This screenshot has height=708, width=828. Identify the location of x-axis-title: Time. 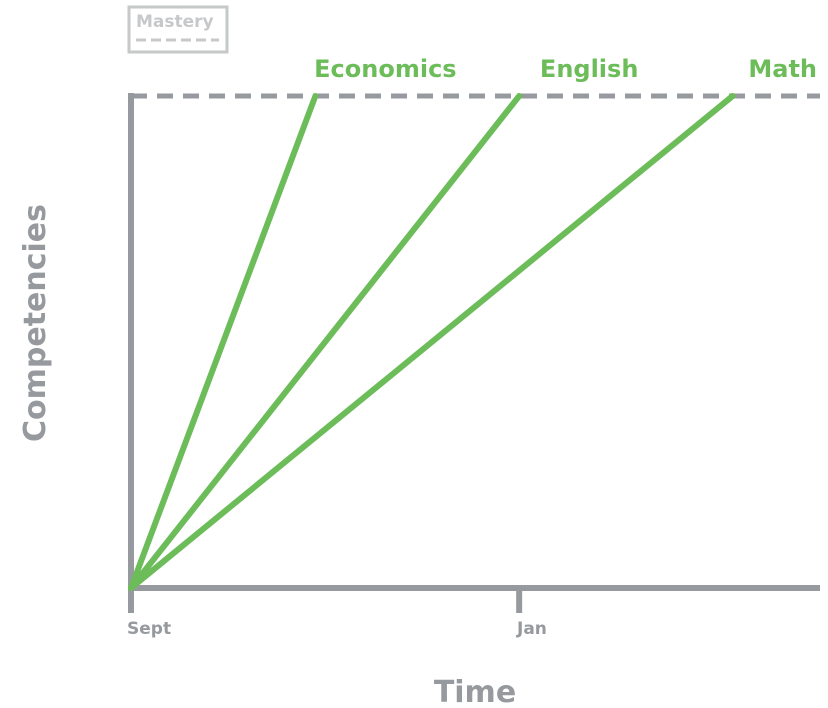
(475, 691).